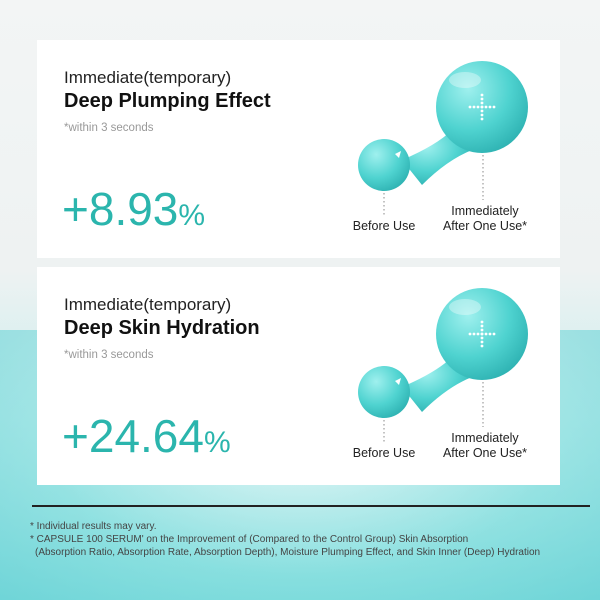 Image resolution: width=600 pixels, height=600 pixels. I want to click on divider, so click(311, 506).